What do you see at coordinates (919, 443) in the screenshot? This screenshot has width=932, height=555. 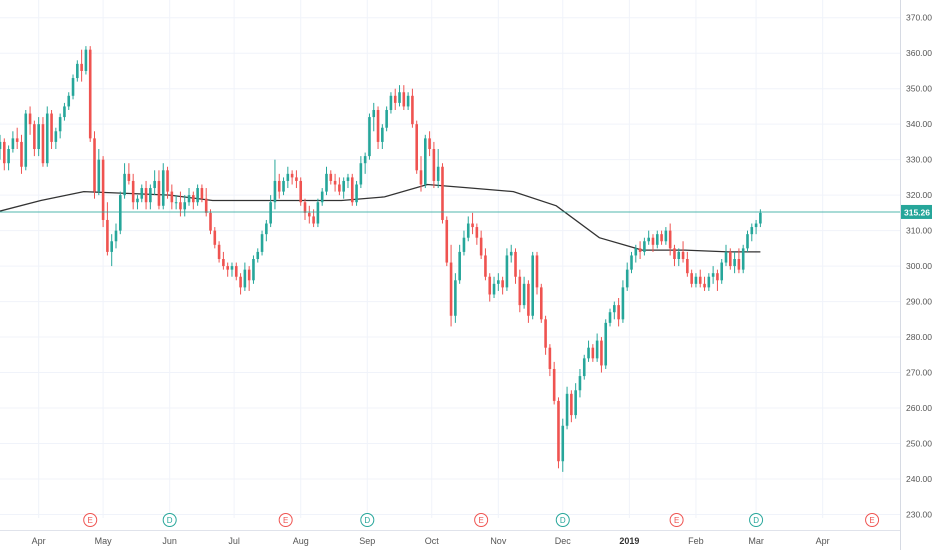 I see `price-tick-label: 250.00` at bounding box center [919, 443].